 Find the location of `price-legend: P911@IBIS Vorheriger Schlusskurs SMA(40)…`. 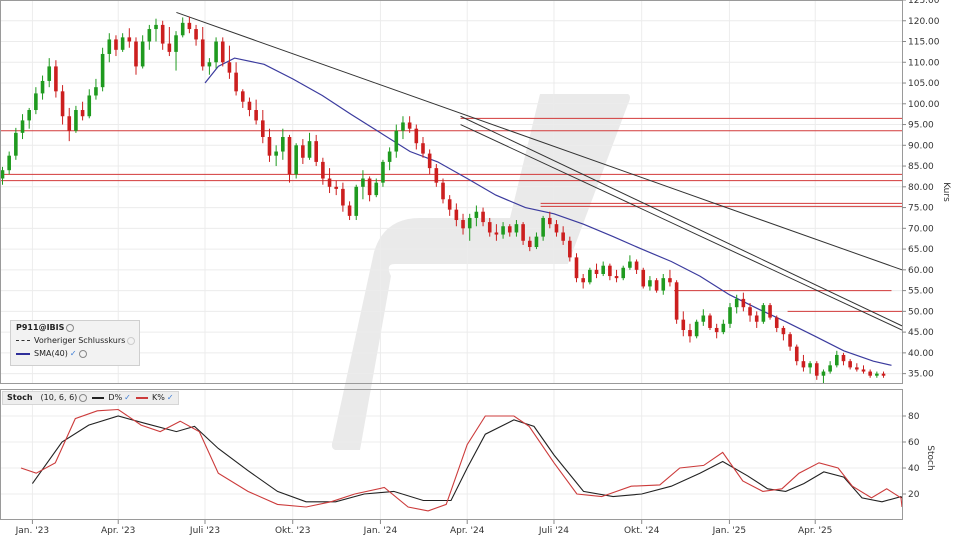

price-legend: P911@IBIS Vorheriger Schlusskurs SMA(40)… is located at coordinates (75, 343).